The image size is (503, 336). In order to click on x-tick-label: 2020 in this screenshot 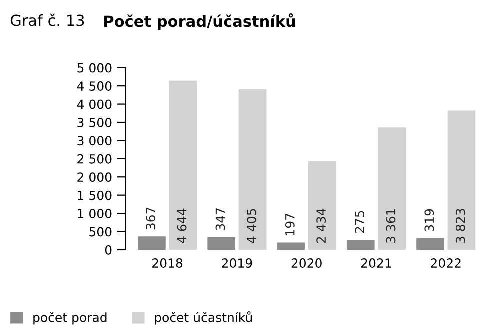, I will do `click(307, 263)`.